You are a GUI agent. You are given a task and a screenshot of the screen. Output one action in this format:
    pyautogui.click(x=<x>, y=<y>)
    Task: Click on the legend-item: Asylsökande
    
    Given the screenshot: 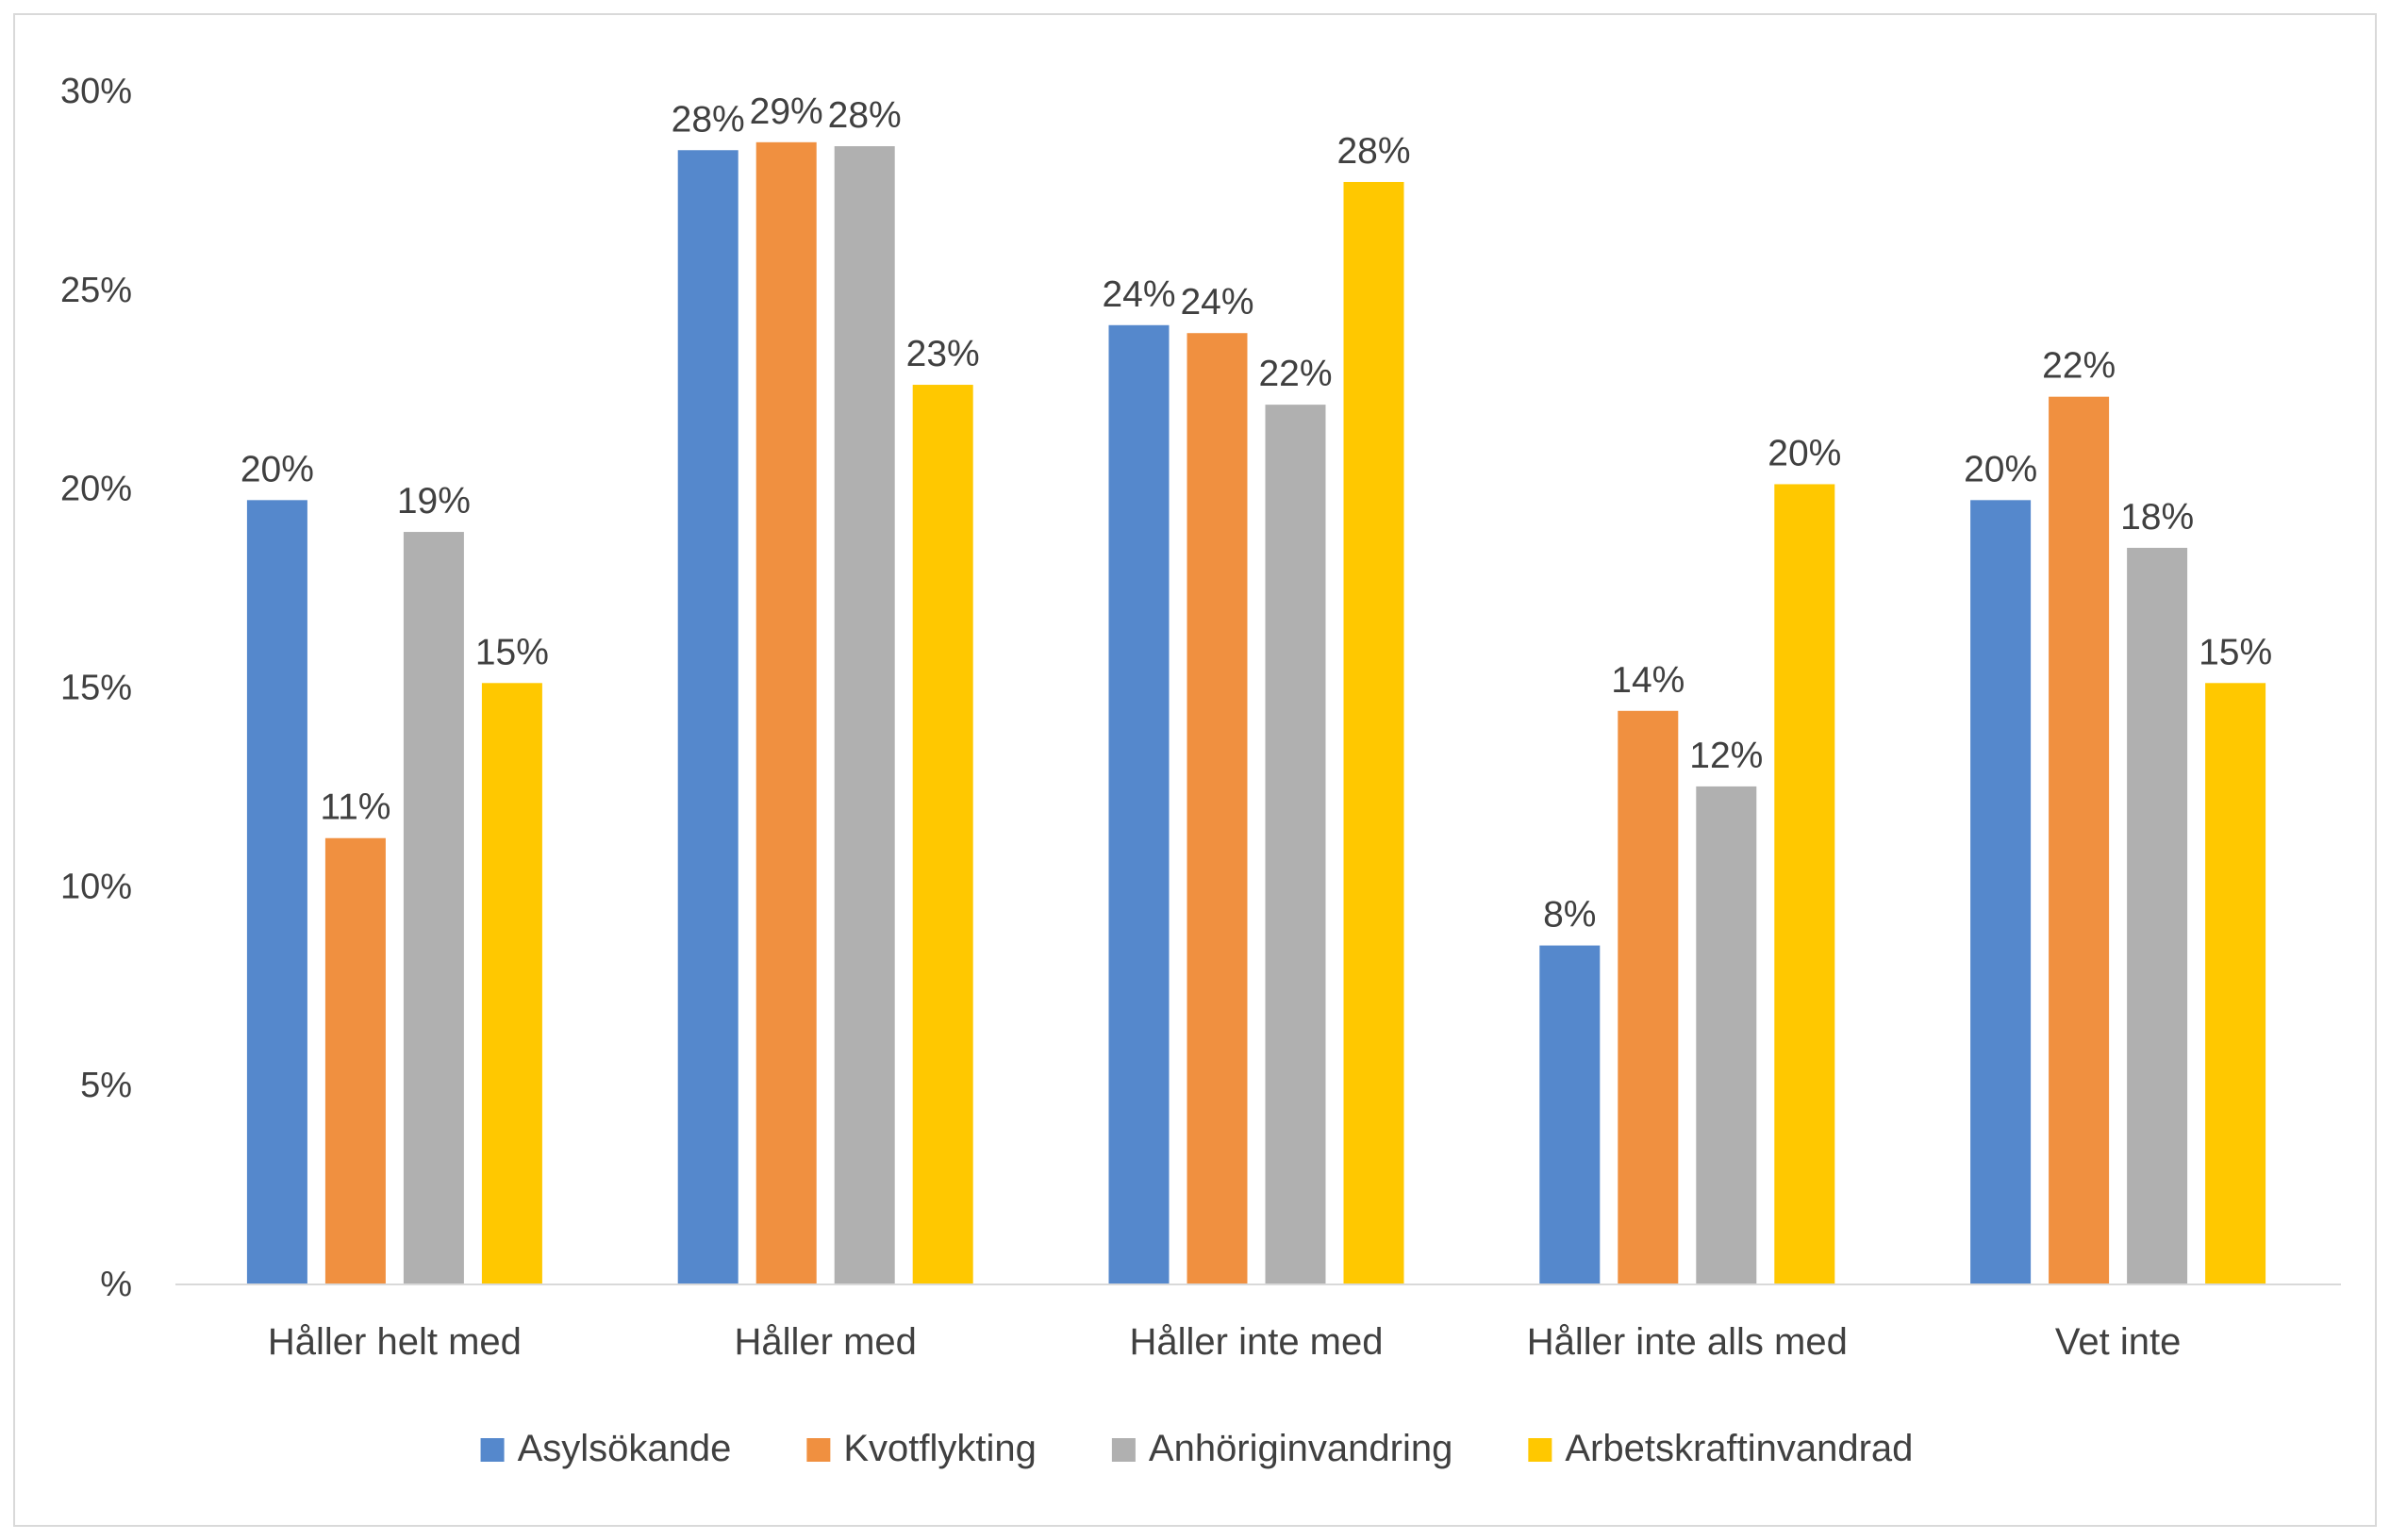 What is the action you would take?
    pyautogui.click(x=606, y=1448)
    